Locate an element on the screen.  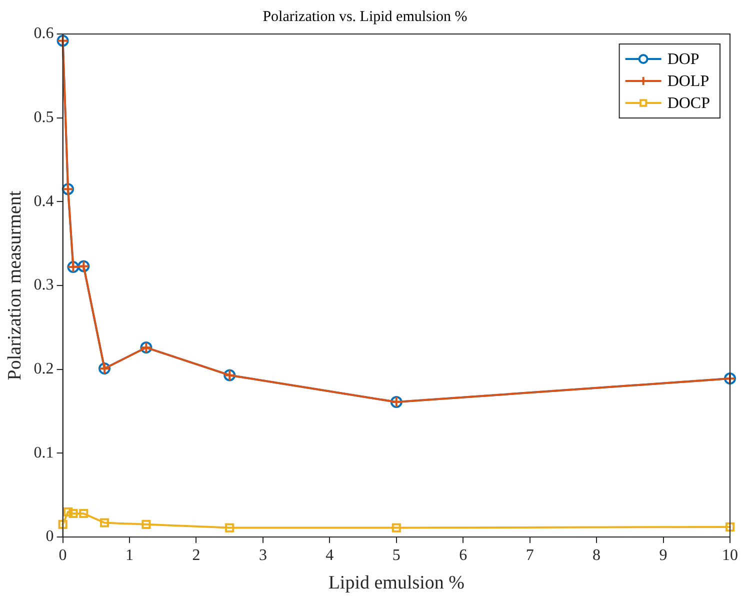
x-tick-label: 0 is located at coordinates (62, 555).